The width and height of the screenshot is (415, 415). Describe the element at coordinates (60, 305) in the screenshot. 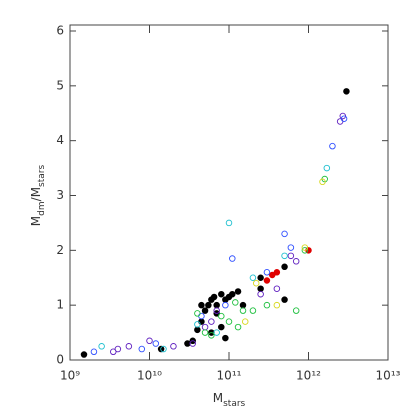

I see `y-tick-label: 1` at that location.